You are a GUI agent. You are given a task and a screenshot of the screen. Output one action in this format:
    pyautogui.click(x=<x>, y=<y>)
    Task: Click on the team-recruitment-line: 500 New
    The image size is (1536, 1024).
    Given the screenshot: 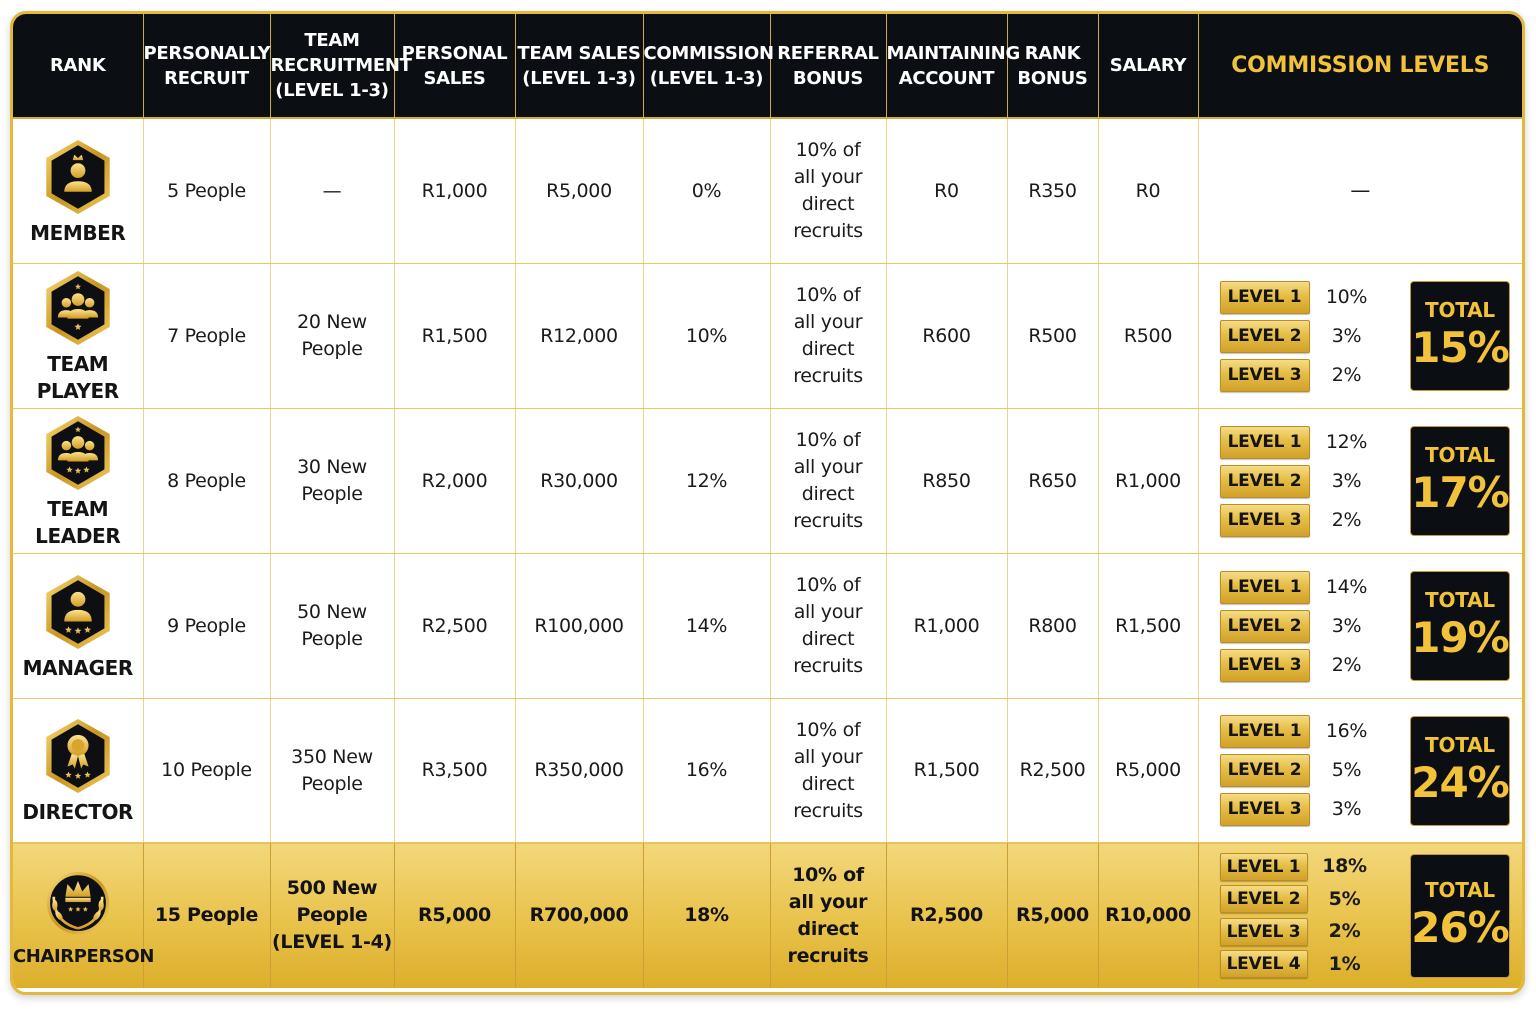 What is the action you would take?
    pyautogui.click(x=332, y=888)
    